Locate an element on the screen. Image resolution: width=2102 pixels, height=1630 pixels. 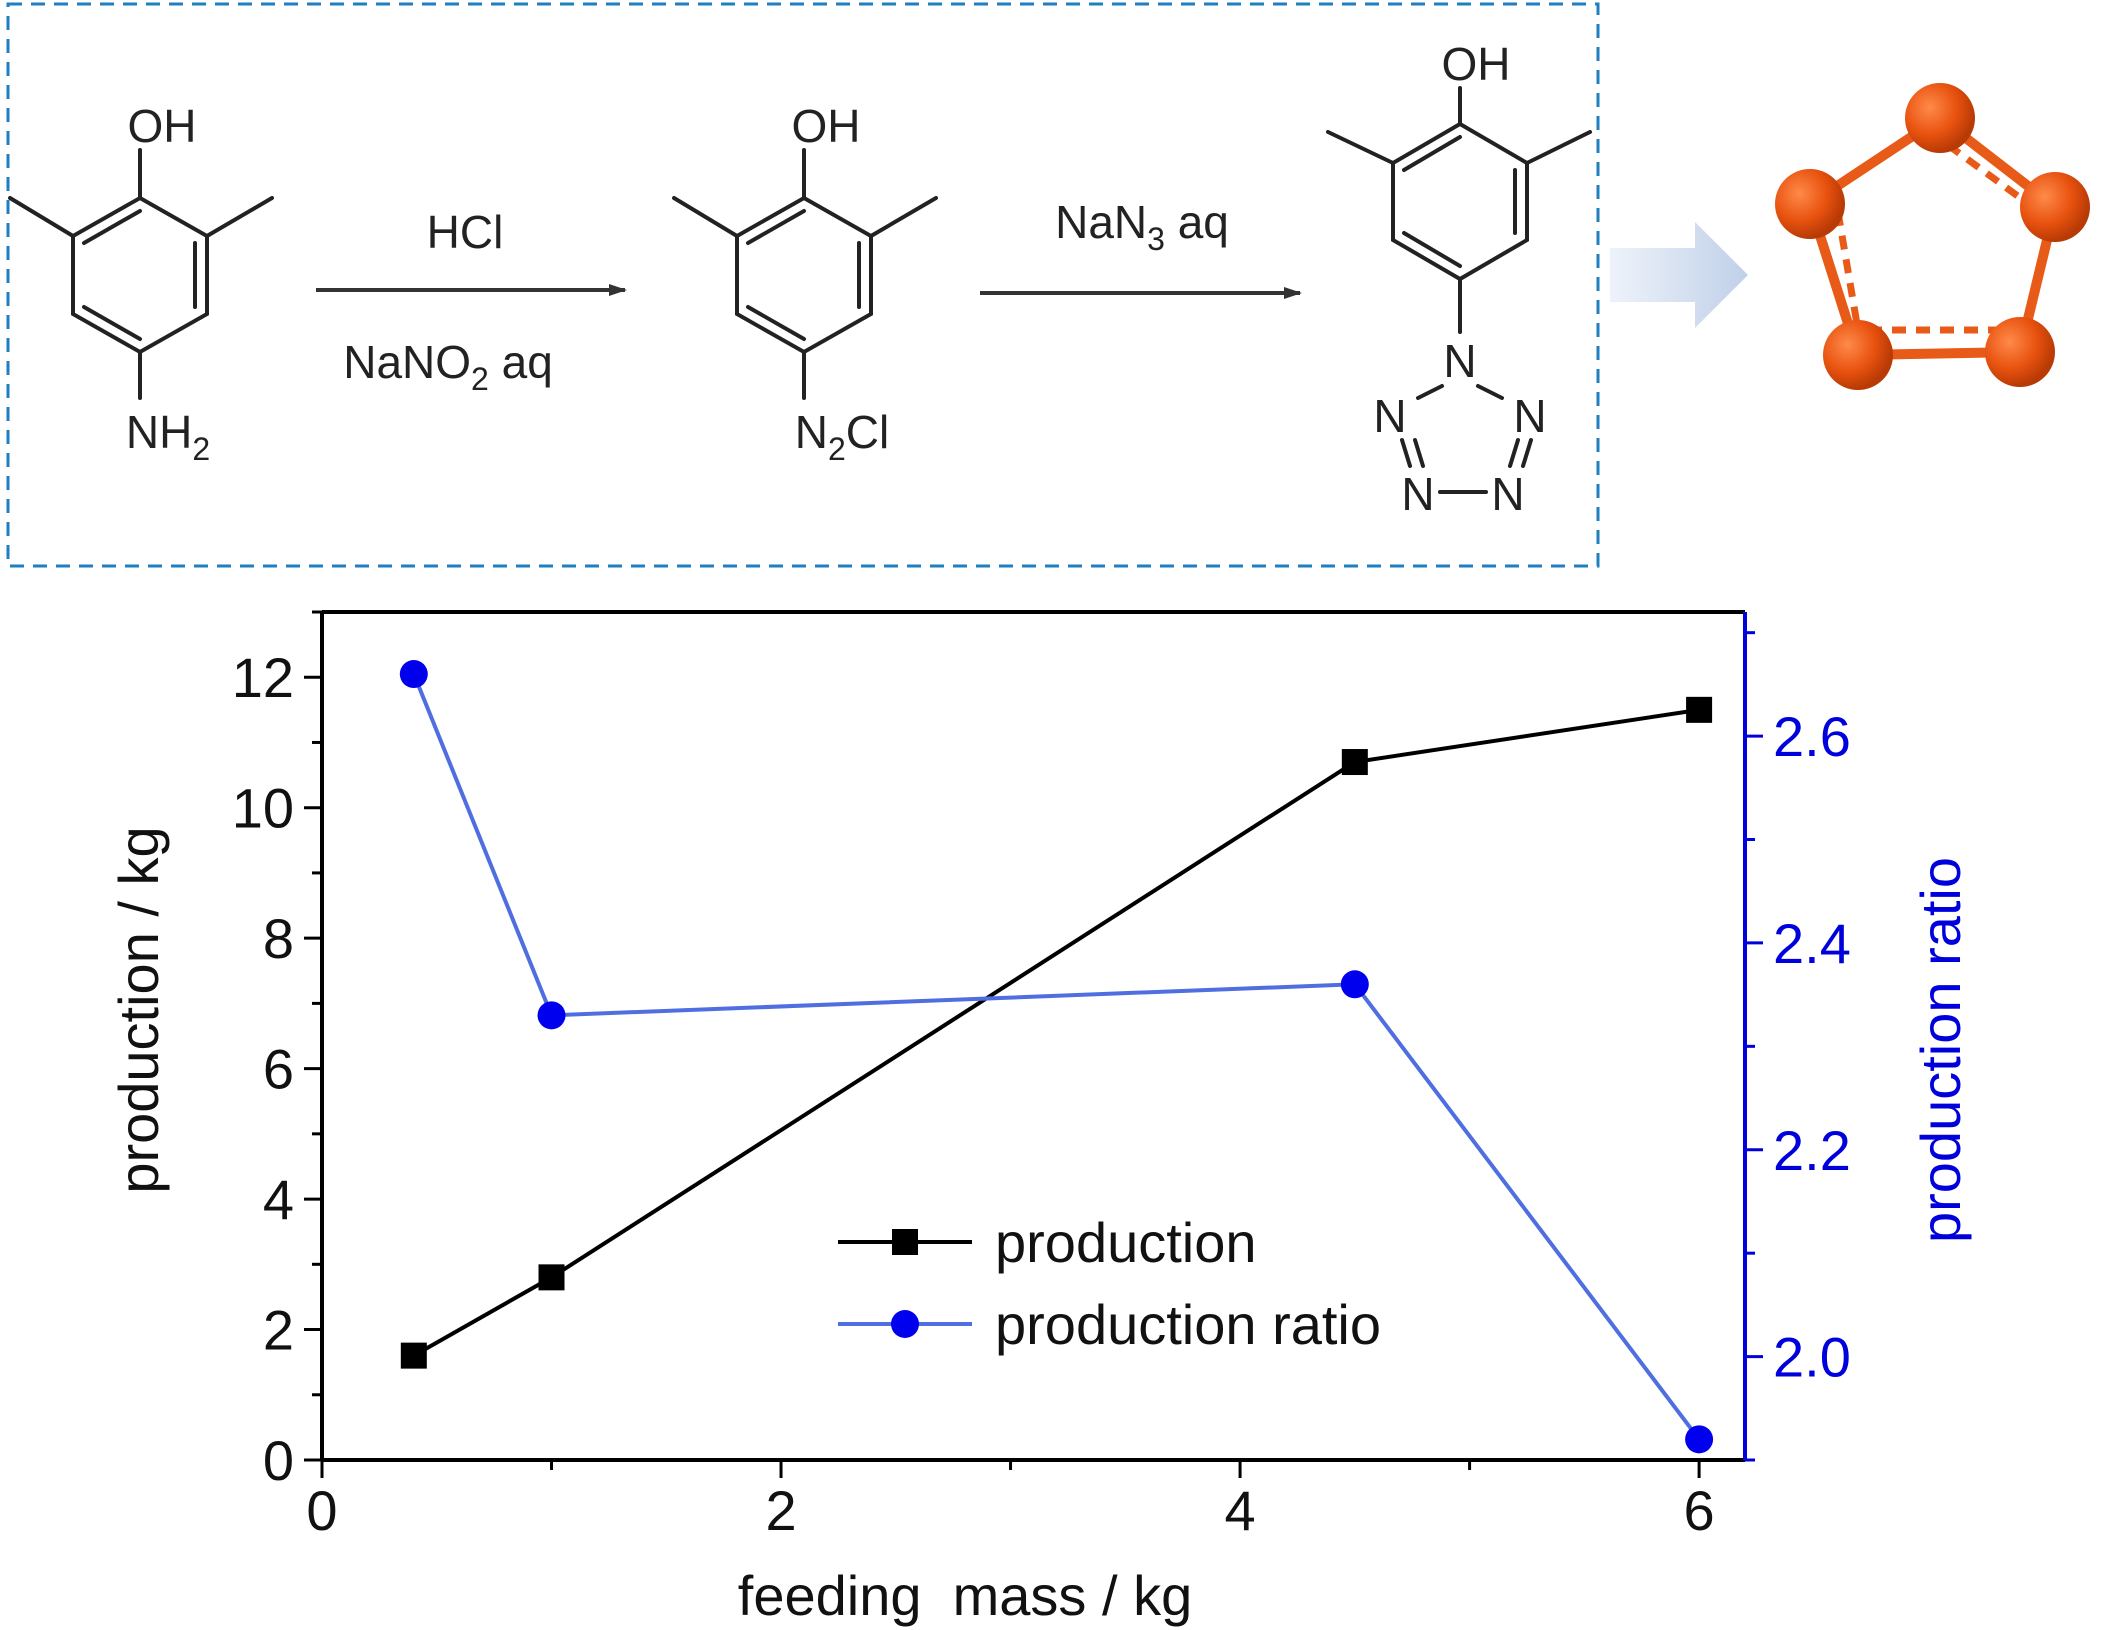
tetrazole-n1: N is located at coordinates (1459, 361).